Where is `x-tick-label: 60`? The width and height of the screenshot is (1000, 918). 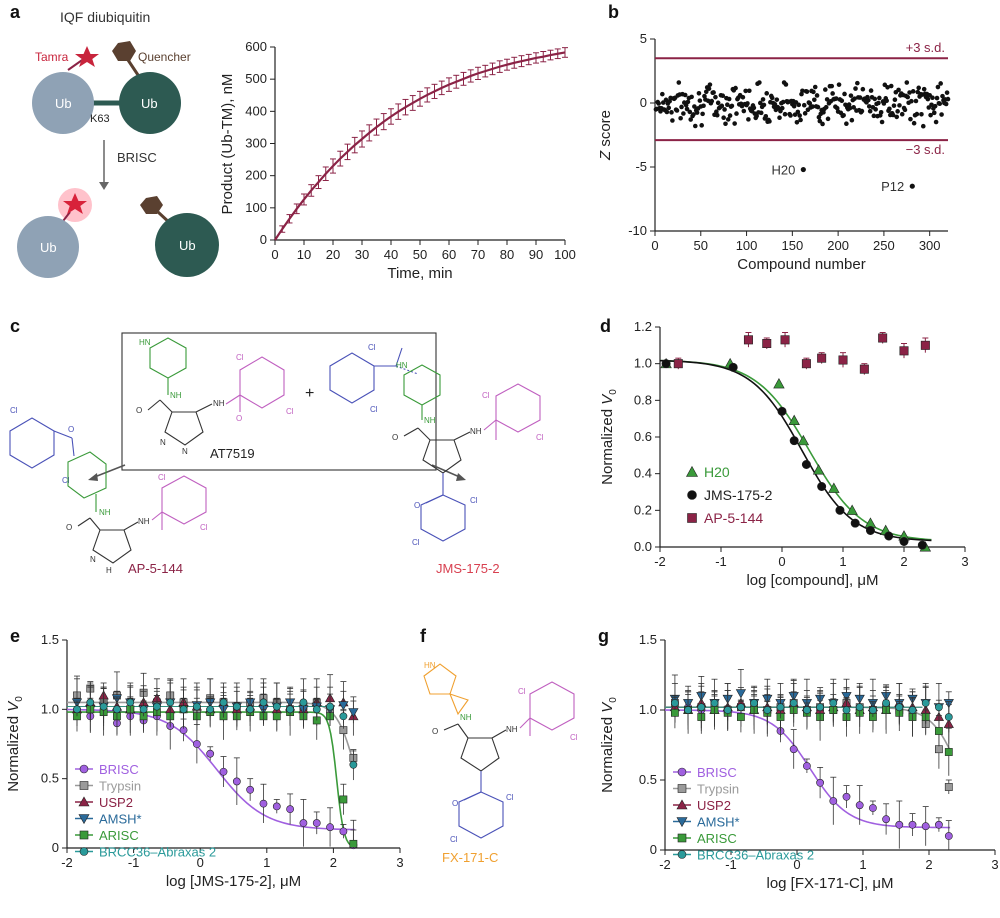
x-tick-label: 60 is located at coordinates (449, 254).